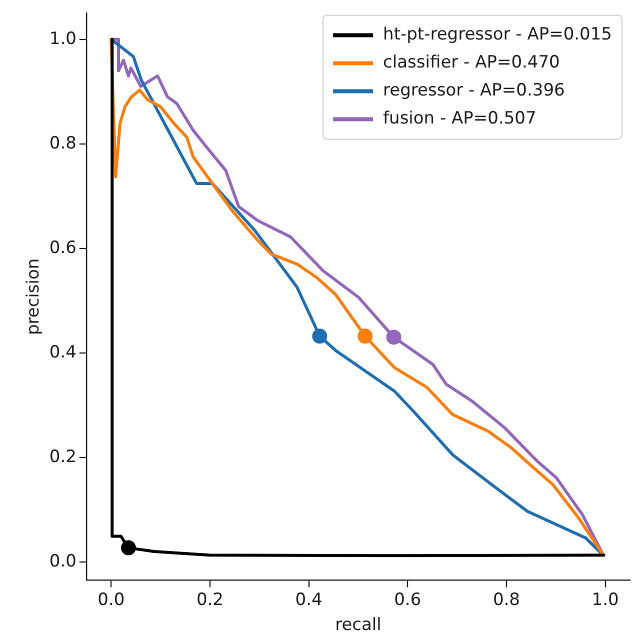 The image size is (642, 642). What do you see at coordinates (111, 600) in the screenshot?
I see `x-tick-label: 0.0` at bounding box center [111, 600].